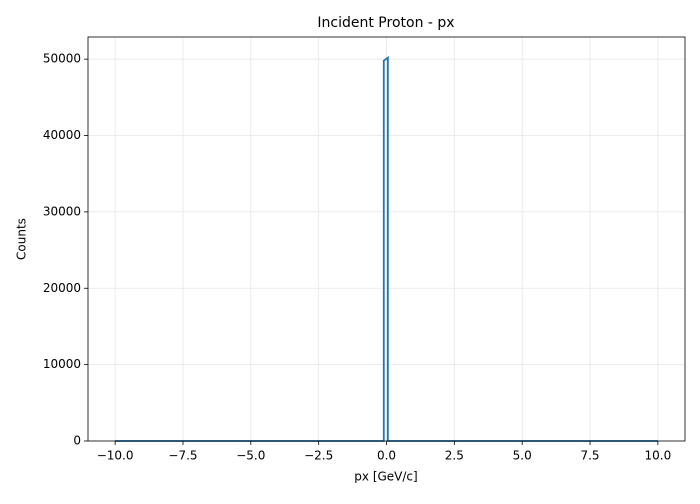 This screenshot has width=700, height=504. What do you see at coordinates (77, 441) in the screenshot?
I see `y-tick-label: 0` at bounding box center [77, 441].